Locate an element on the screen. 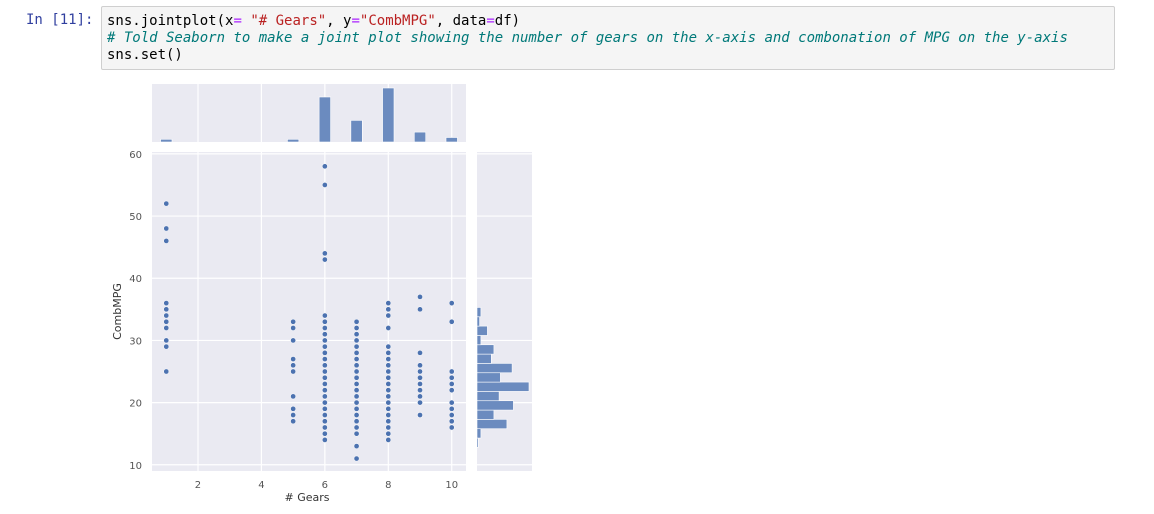  y-tick-label: 10 is located at coordinates (135, 466).